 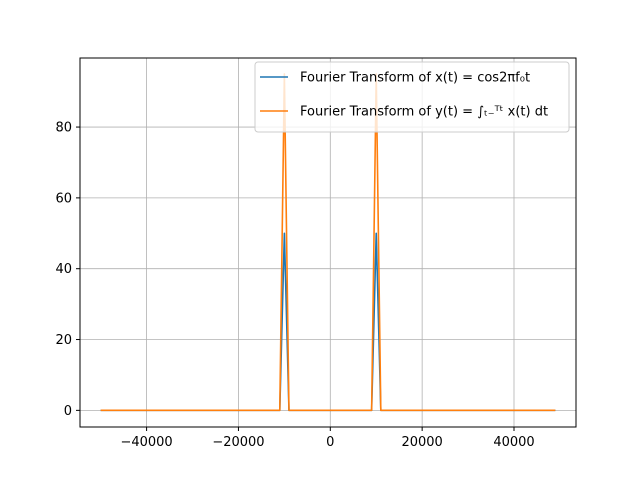 I want to click on y-axis: 0 20 40 60 80, so click(x=67, y=270).